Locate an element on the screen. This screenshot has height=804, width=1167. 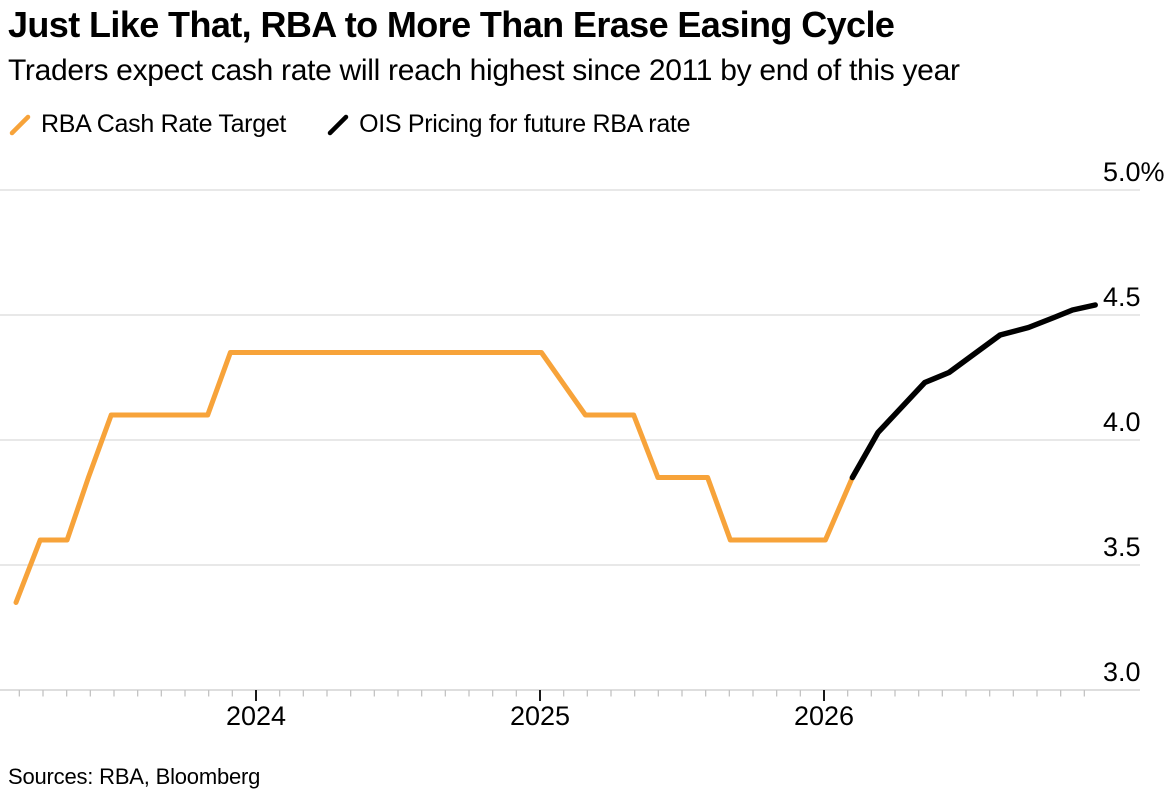
y-axis-label: 5.0% is located at coordinates (1134, 172).